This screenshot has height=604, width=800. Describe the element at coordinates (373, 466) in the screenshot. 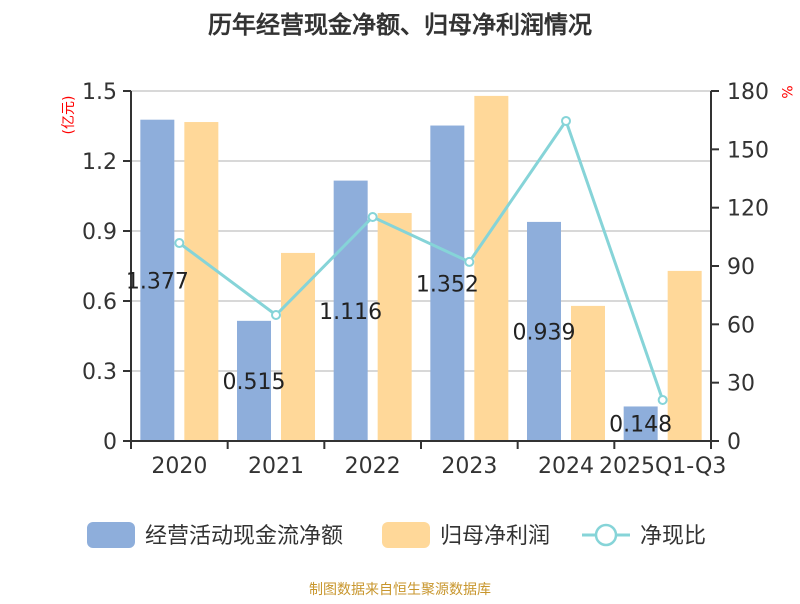

I see `x-tick-label: 2022` at that location.